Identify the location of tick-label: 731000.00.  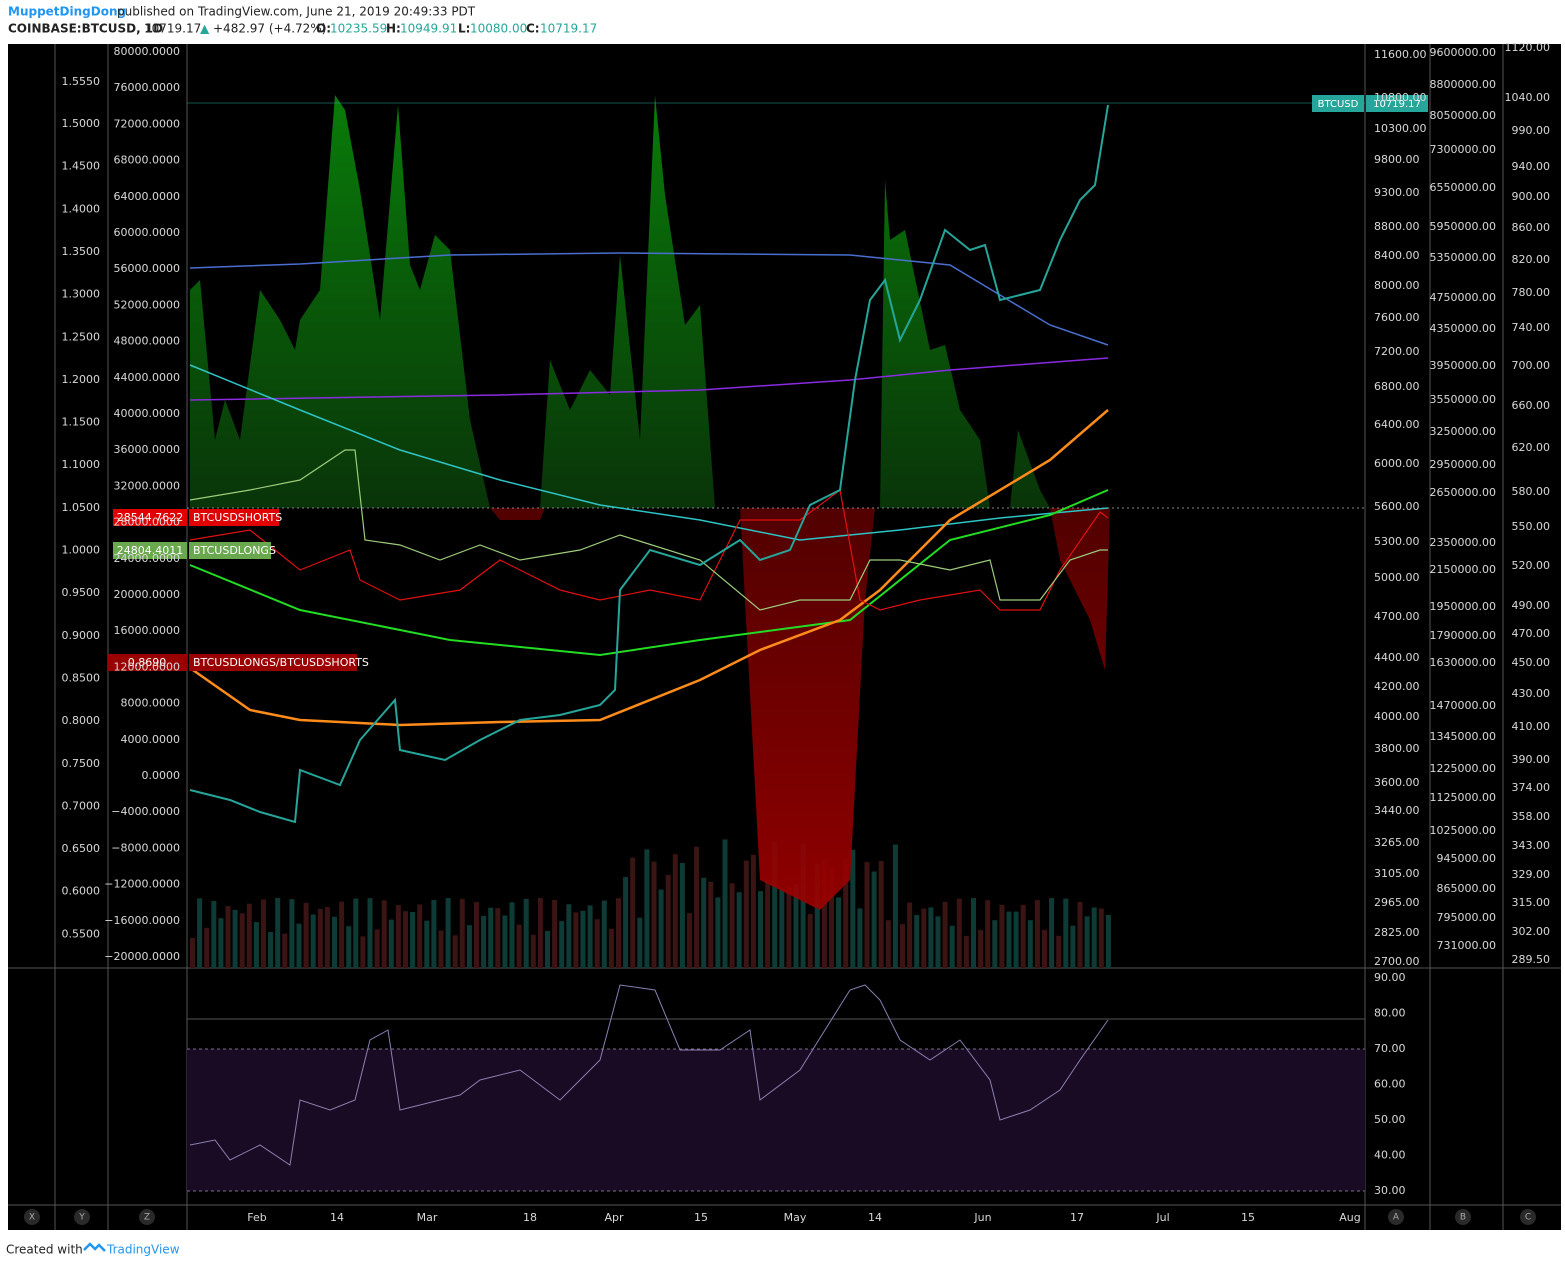
(1467, 945).